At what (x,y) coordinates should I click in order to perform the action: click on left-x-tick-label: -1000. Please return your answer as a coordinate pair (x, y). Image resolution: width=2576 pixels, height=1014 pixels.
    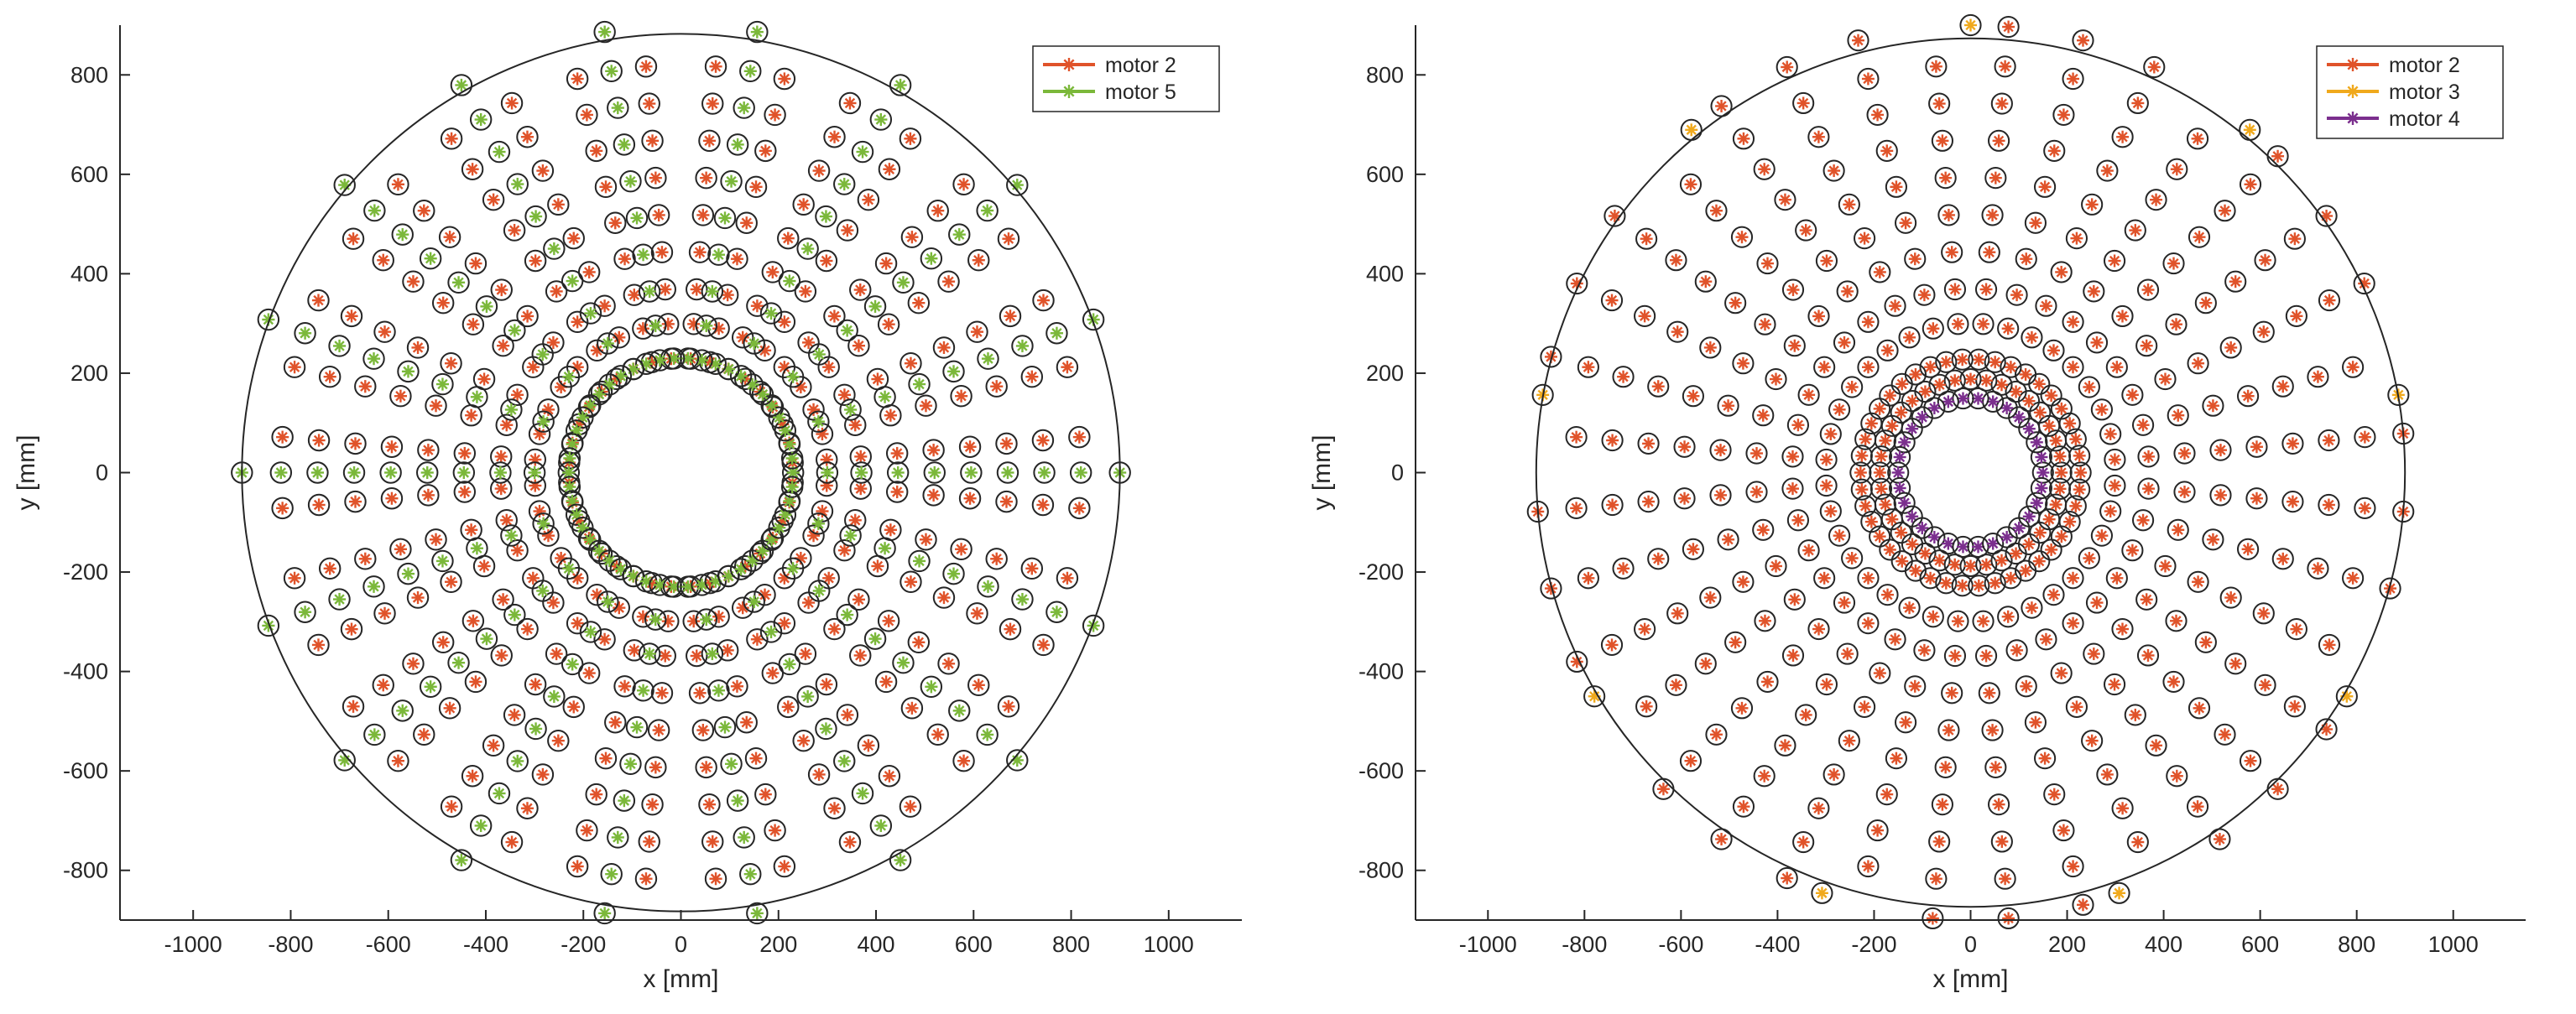
    Looking at the image, I should click on (193, 945).